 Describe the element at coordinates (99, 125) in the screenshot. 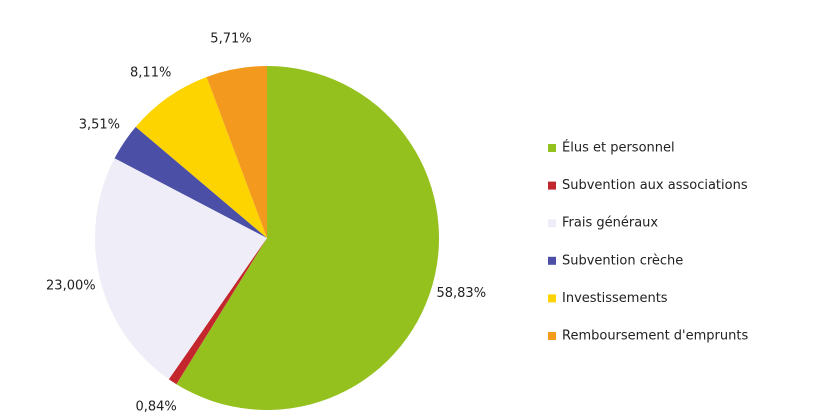

I see `data-label: 3,51%` at that location.